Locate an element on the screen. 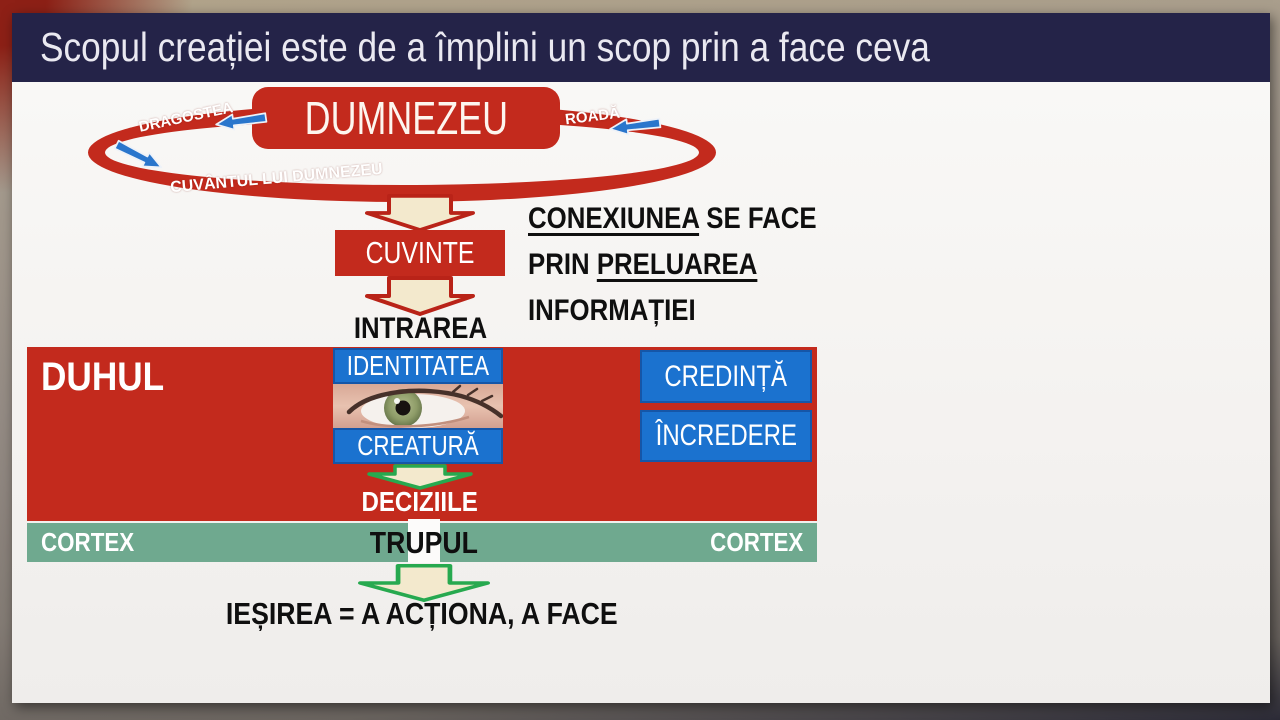  trupul-wrap: TRUPUL is located at coordinates (424, 542).